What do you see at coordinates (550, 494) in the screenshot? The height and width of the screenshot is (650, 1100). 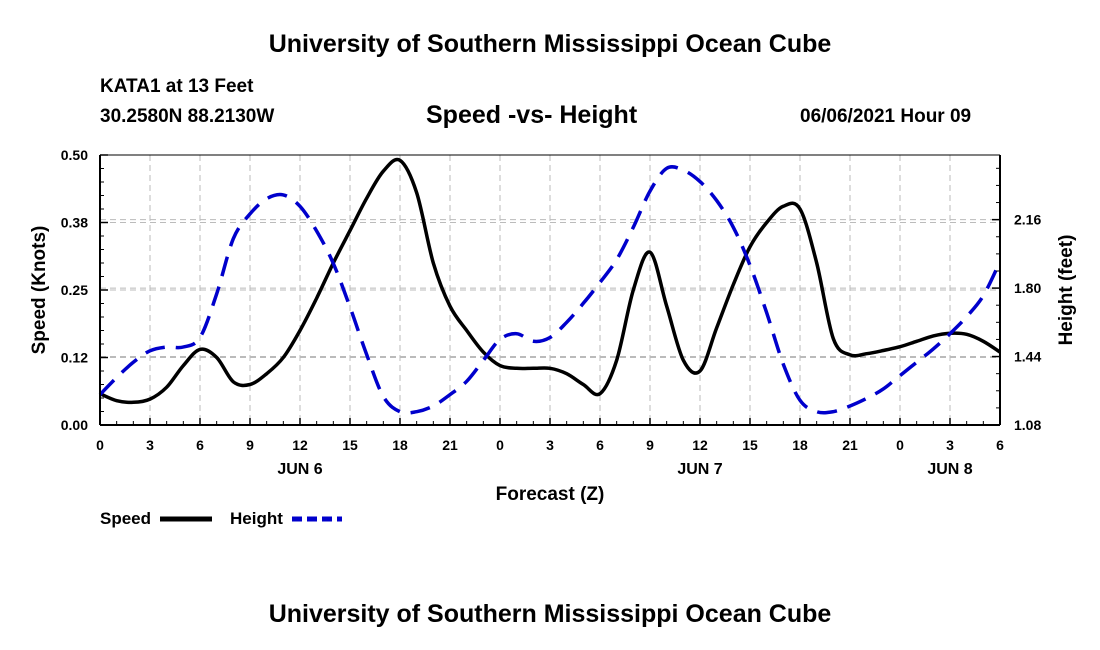 I see `x-axis-title: Forecast (Z)` at bounding box center [550, 494].